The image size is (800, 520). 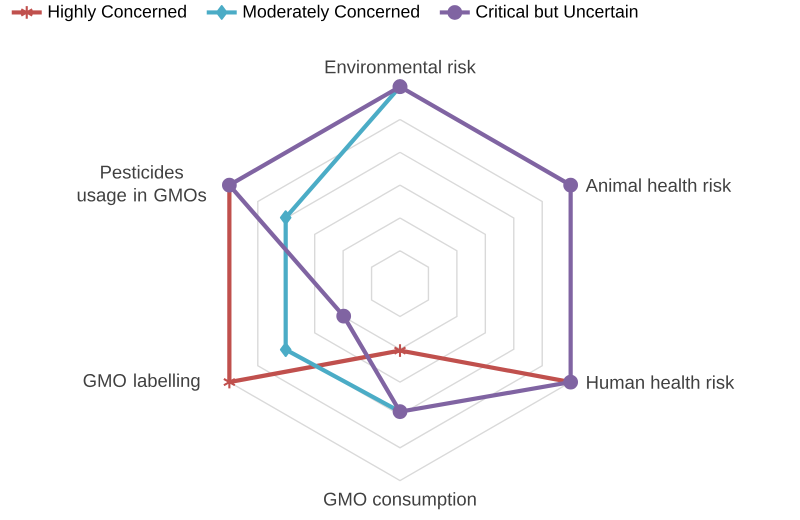 I want to click on spoke-label: Pesticides usage in GMOs, so click(x=142, y=185).